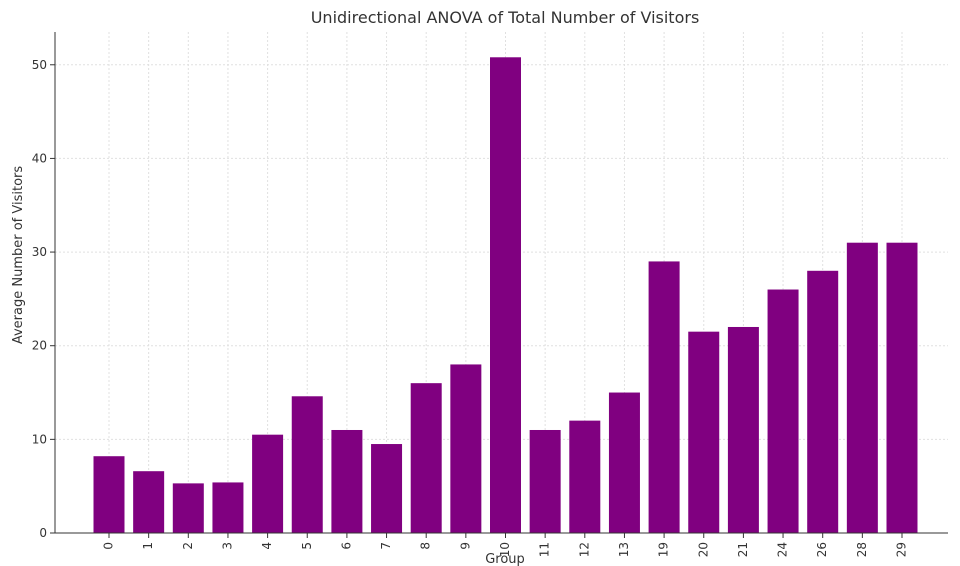  I want to click on x-tick-label: 13, so click(624, 549).